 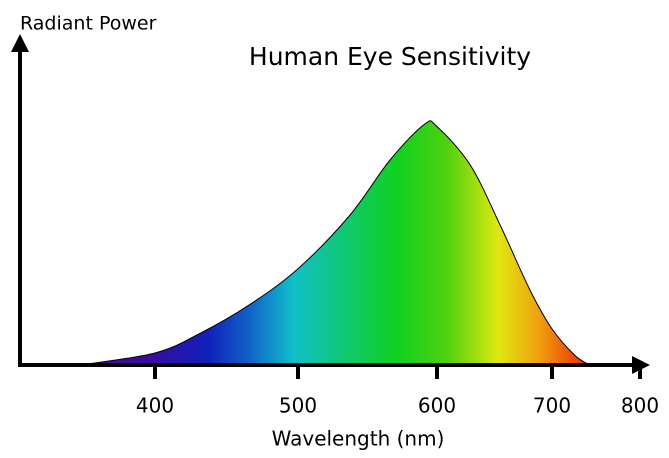 What do you see at coordinates (390, 56) in the screenshot?
I see `chart-title: Human Eye Sensitivity` at bounding box center [390, 56].